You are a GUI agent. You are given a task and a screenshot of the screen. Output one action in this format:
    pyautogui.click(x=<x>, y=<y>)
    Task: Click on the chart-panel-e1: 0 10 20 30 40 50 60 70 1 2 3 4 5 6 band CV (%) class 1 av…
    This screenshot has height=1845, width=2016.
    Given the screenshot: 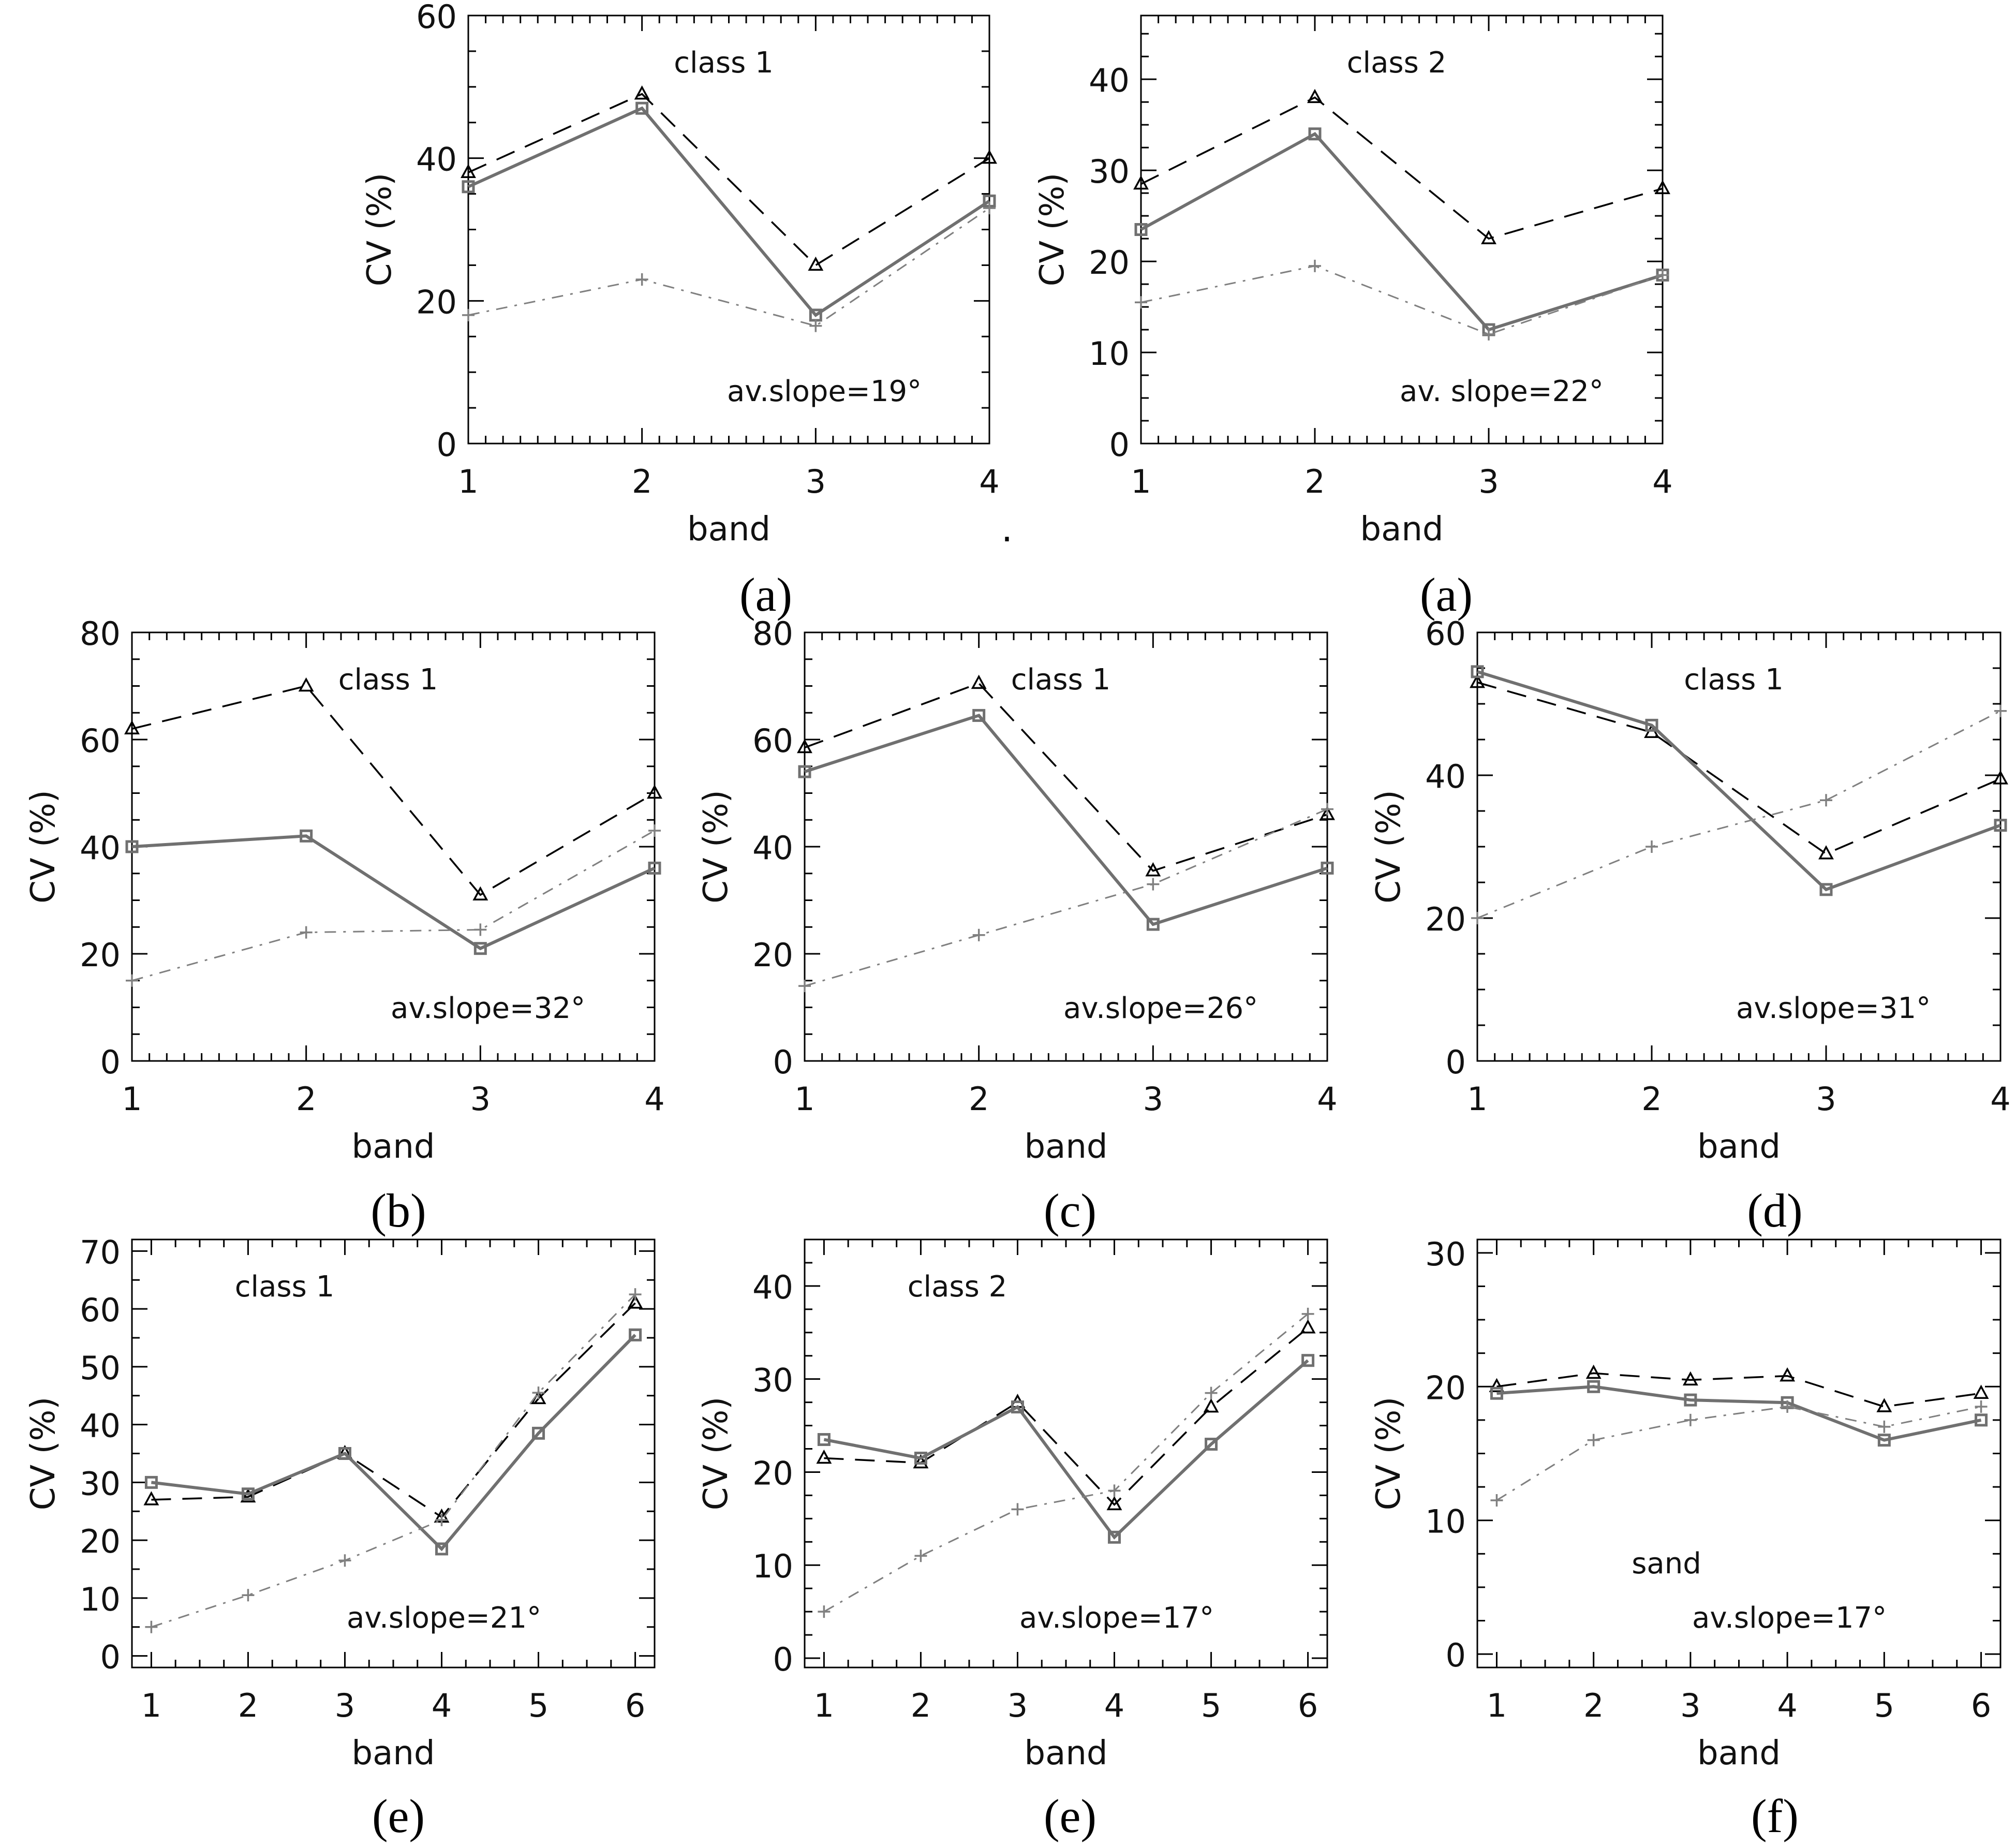 What is the action you would take?
    pyautogui.click(x=340, y=1538)
    